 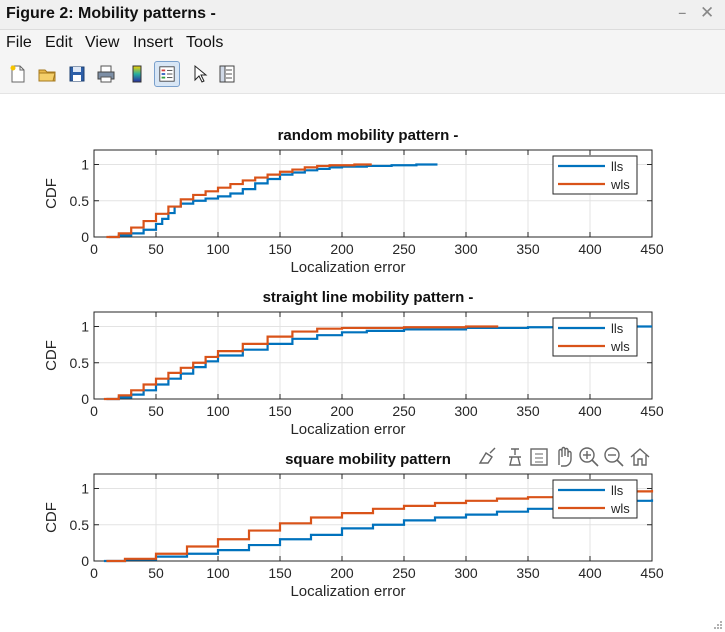 I want to click on menu-insert: Insert, so click(x=153, y=42).